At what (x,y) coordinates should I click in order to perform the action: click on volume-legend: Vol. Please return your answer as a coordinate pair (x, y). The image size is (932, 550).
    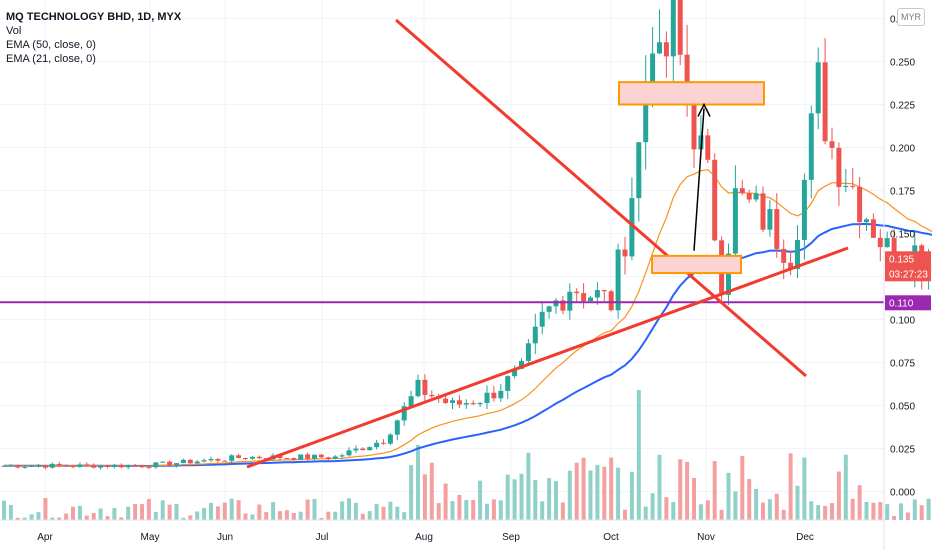
    Looking at the image, I should click on (14, 31).